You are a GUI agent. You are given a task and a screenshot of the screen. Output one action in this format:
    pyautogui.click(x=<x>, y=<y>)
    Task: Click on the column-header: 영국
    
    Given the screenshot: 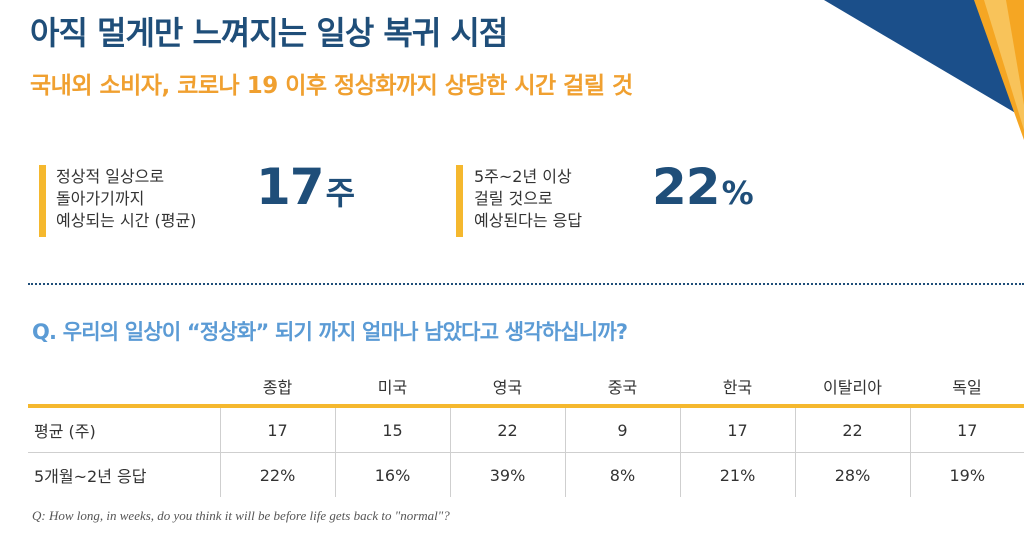 What is the action you would take?
    pyautogui.click(x=507, y=388)
    